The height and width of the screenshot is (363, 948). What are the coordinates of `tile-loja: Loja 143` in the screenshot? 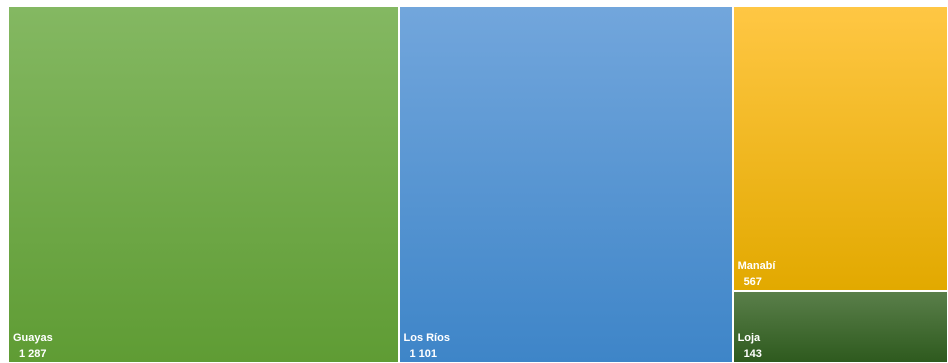 It's located at (840, 327).